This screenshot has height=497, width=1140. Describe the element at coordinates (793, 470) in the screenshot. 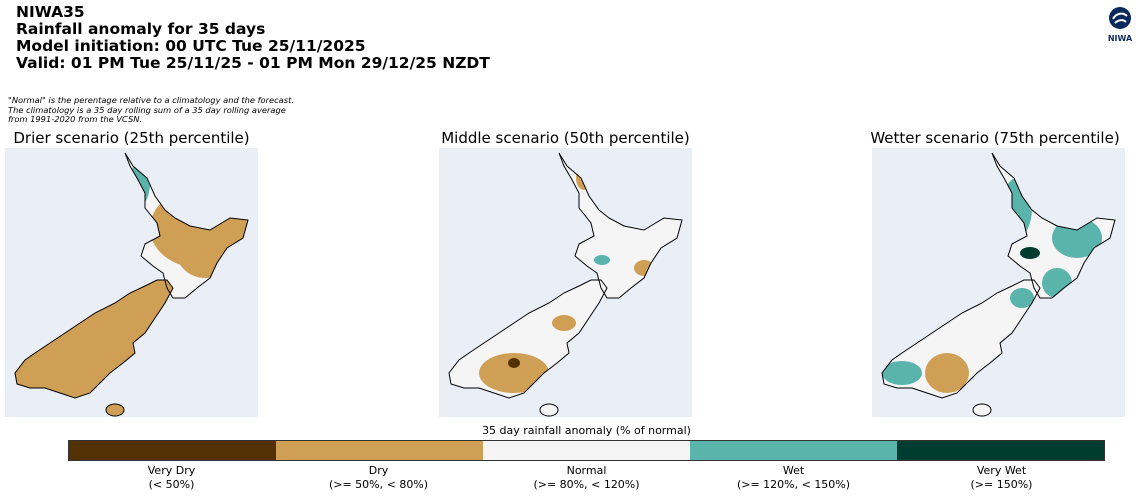

I see `legend-name: Wet` at that location.